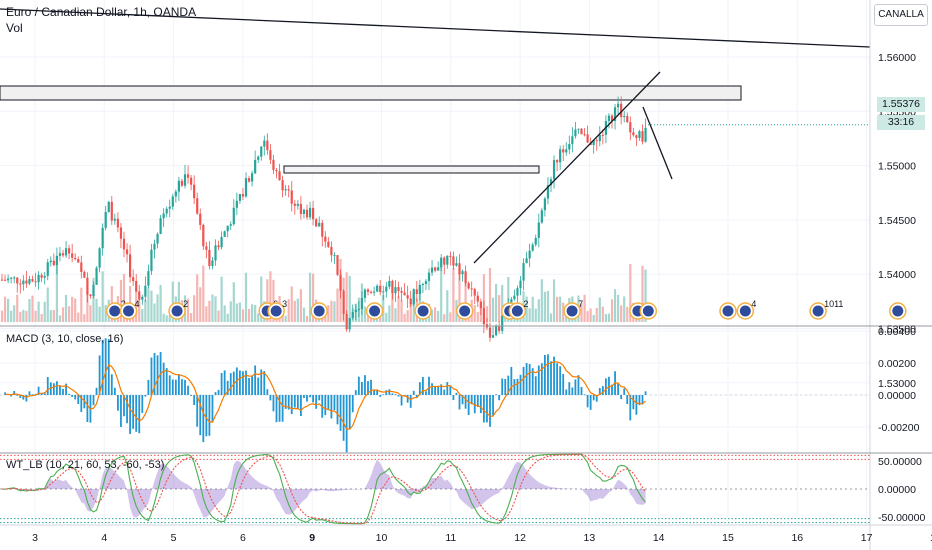 Image resolution: width=932 pixels, height=550 pixels. What do you see at coordinates (411, 169) in the screenshot?
I see `support-zone` at bounding box center [411, 169].